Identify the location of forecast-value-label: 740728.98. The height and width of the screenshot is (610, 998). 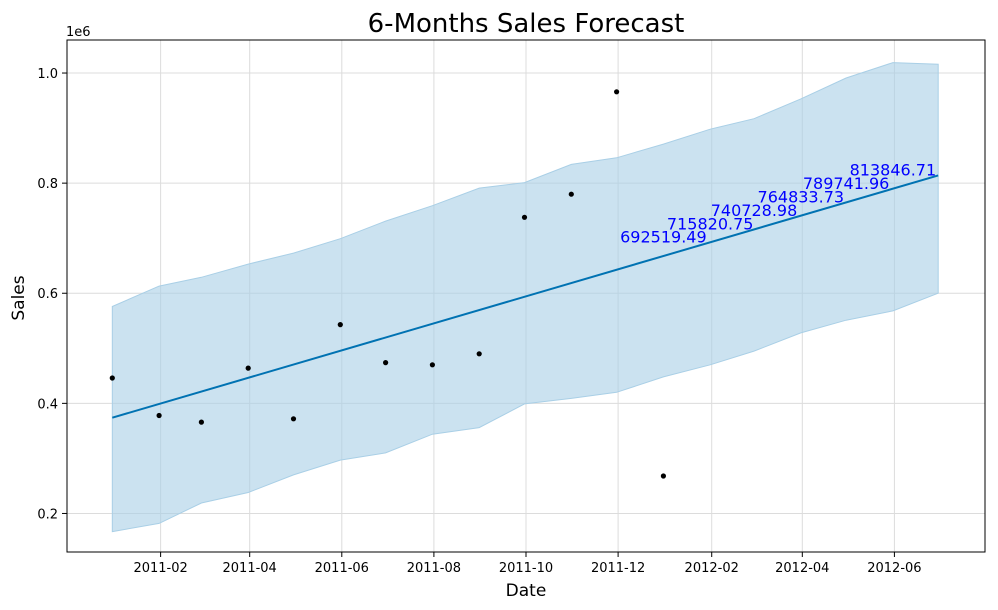
(754, 210).